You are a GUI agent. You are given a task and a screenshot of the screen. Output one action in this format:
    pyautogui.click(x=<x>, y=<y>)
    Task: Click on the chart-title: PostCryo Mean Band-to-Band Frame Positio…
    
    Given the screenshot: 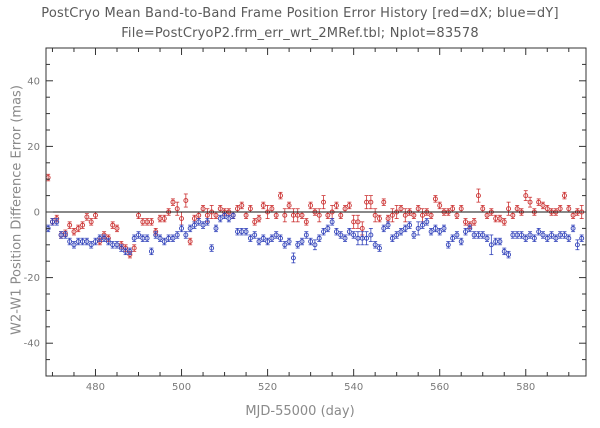 What is the action you would take?
    pyautogui.click(x=300, y=13)
    